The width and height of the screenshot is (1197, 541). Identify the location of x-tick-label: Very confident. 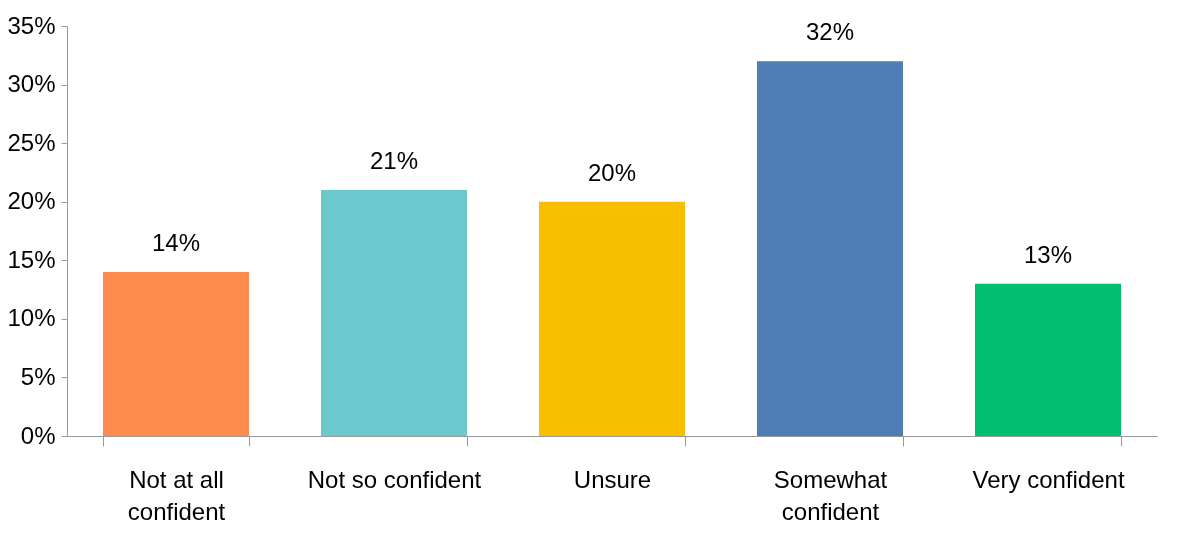
(1048, 479).